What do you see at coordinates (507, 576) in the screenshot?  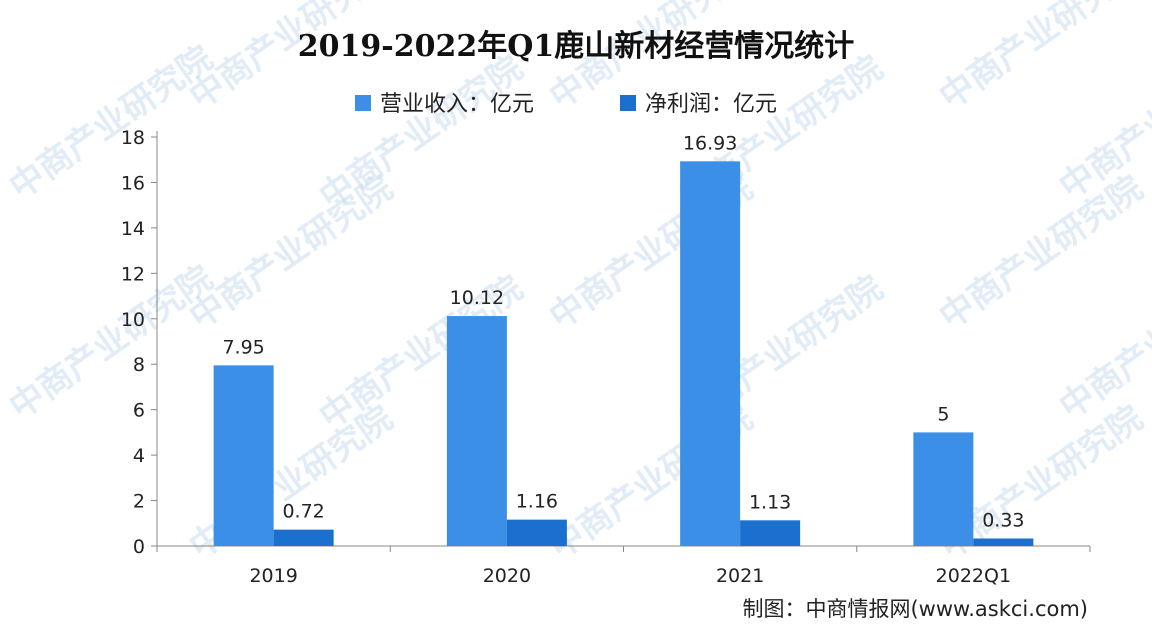 I see `x-category-label: 2020` at bounding box center [507, 576].